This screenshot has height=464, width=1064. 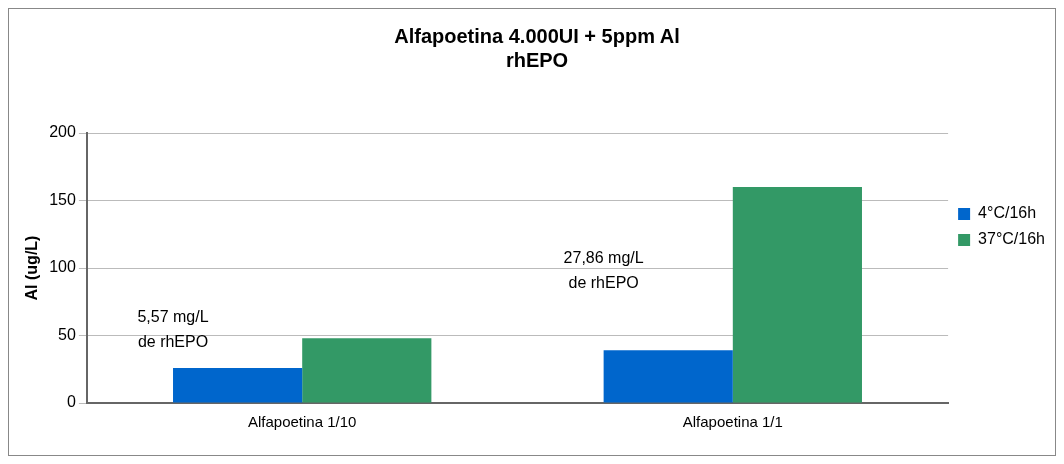 What do you see at coordinates (32, 268) in the screenshot?
I see `y-axis-title: Al (ug/L)` at bounding box center [32, 268].